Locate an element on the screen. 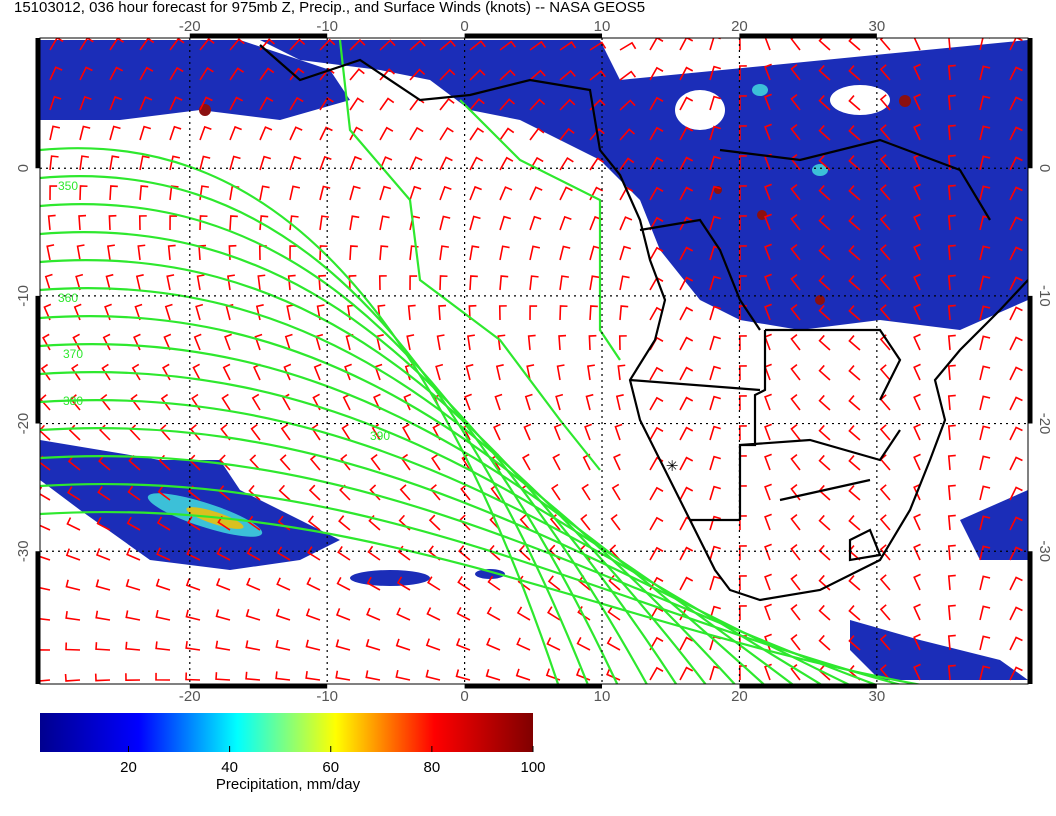 This screenshot has height=816, width=1056. contour-label: 360 is located at coordinates (68, 298).